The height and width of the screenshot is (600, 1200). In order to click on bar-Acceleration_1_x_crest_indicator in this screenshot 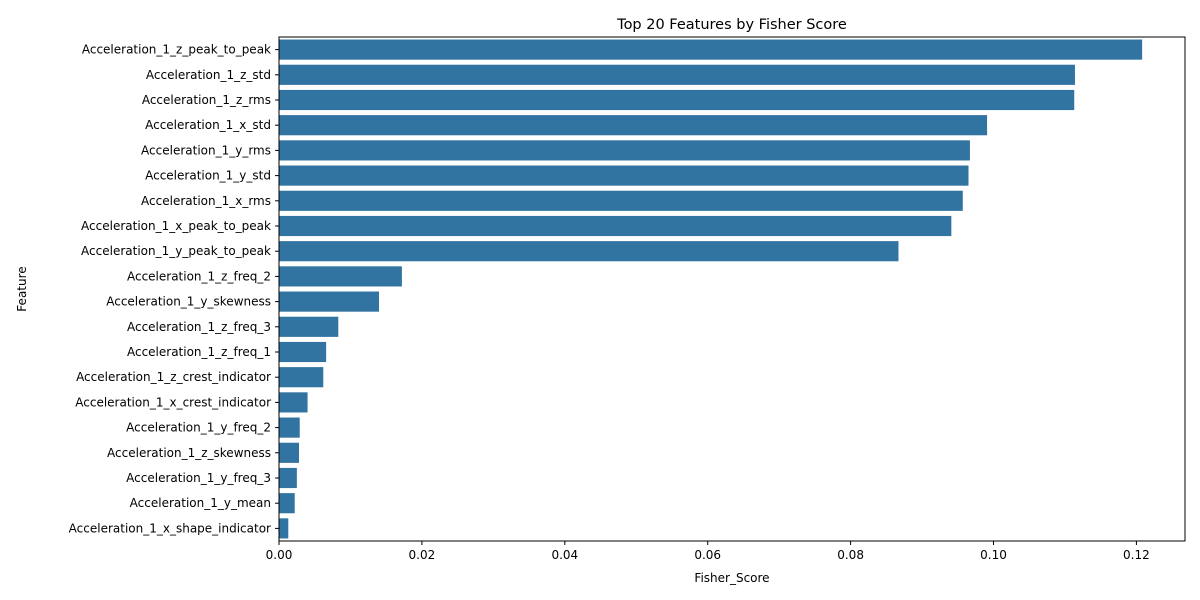, I will do `click(293, 402)`.